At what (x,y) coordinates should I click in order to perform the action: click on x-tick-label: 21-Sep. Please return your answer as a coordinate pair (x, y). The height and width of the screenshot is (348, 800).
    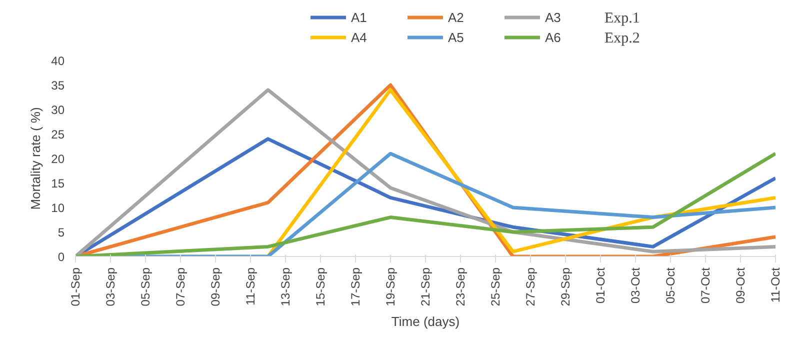
    Looking at the image, I should click on (425, 286).